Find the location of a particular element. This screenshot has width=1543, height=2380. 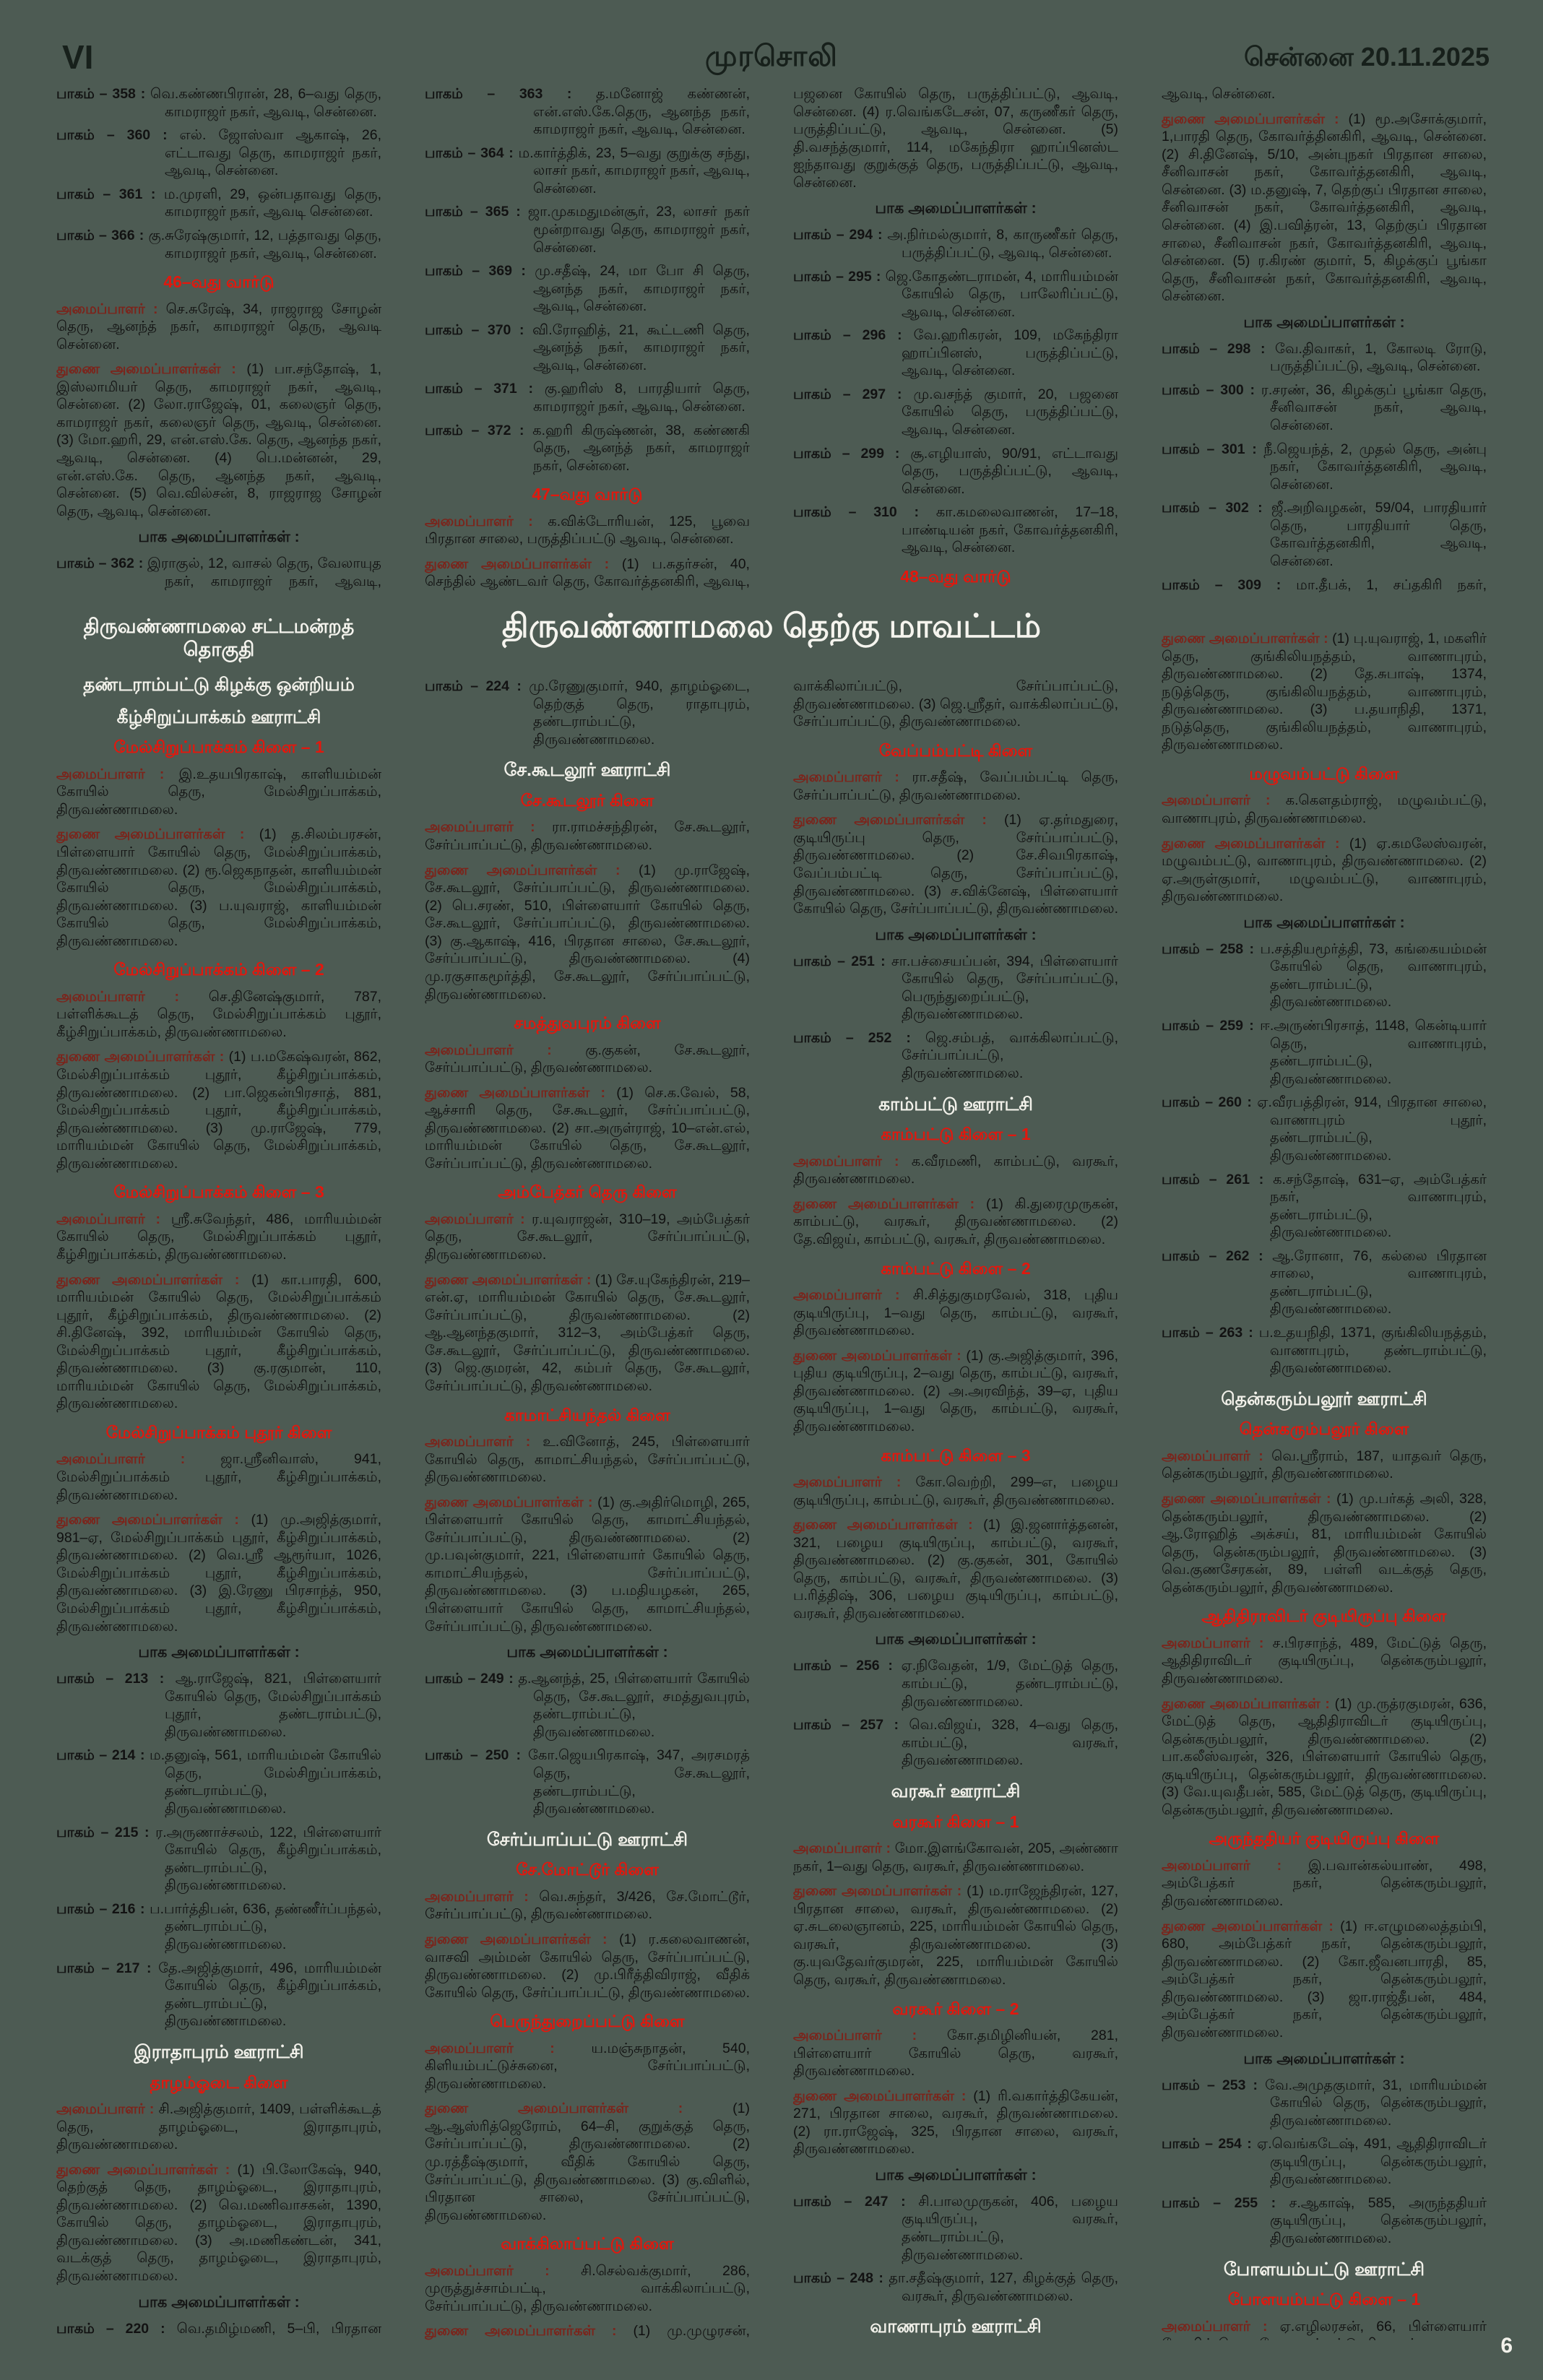

branch-heading-red: வரகூர் கிளை – 1 is located at coordinates (956, 1821).